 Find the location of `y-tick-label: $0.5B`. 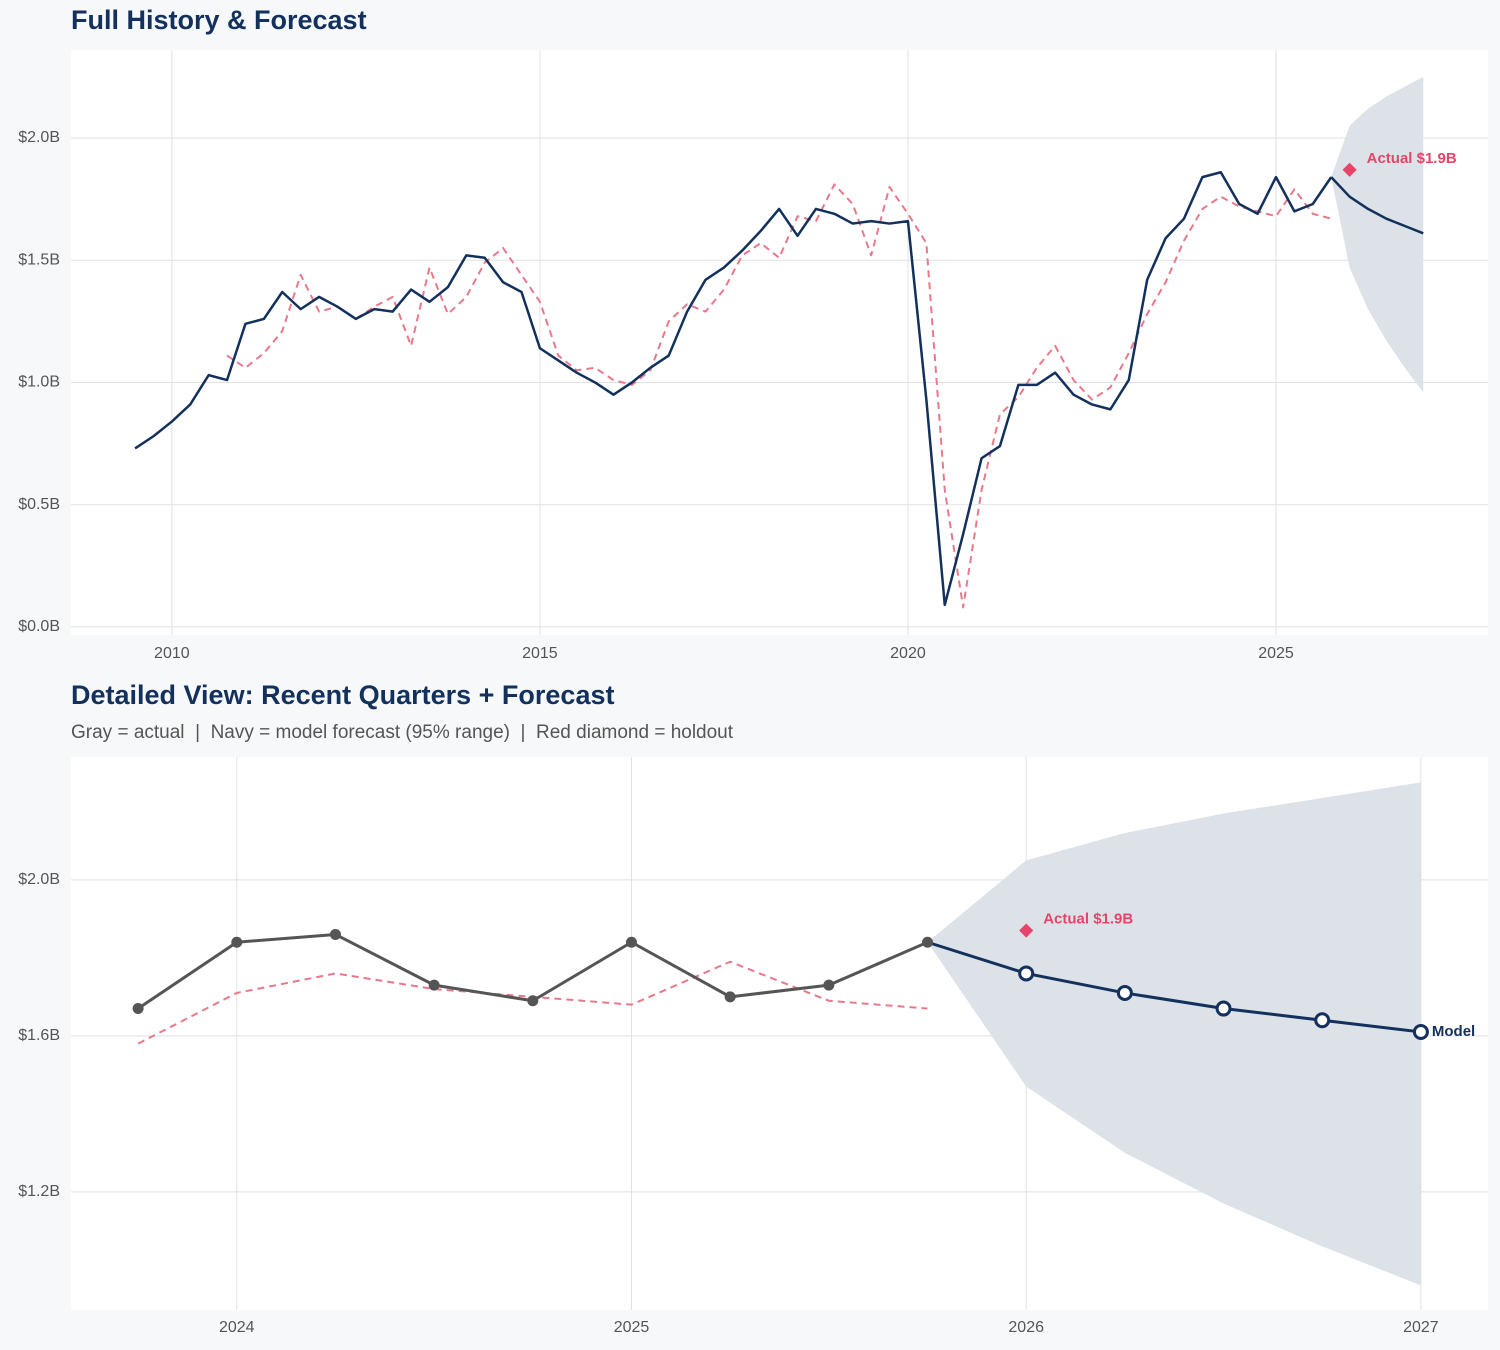

y-tick-label: $0.5B is located at coordinates (39, 504).